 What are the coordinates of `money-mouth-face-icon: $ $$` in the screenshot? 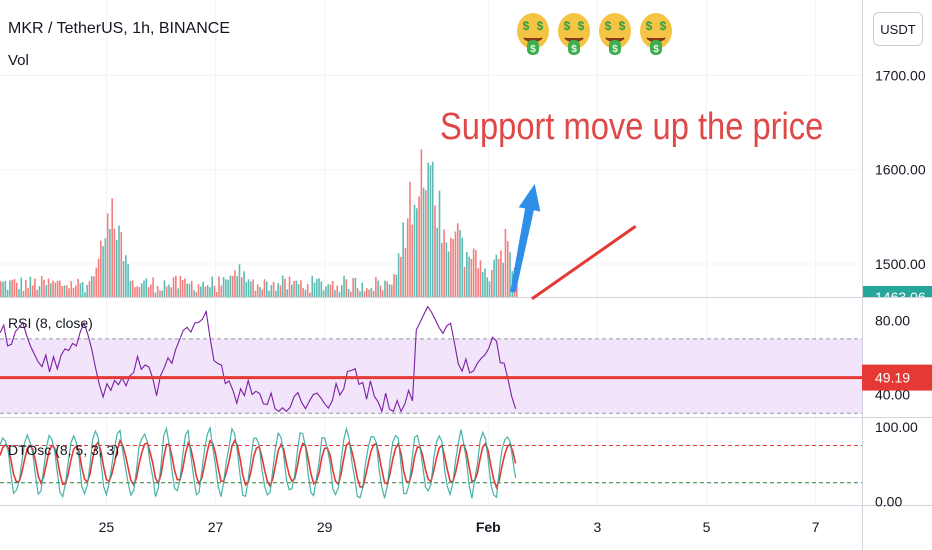 It's located at (656, 34).